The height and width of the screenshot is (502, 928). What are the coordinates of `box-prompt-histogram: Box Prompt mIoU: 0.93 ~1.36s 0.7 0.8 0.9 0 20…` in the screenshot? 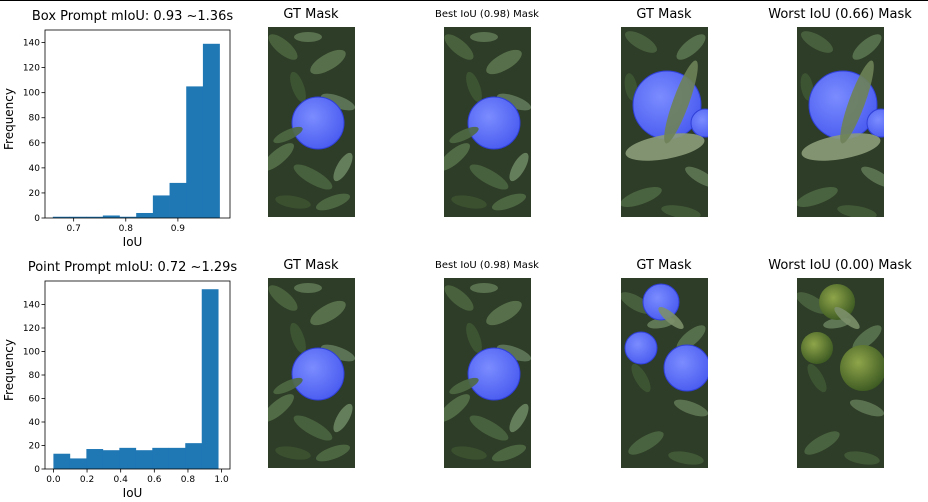 It's located at (117, 129).